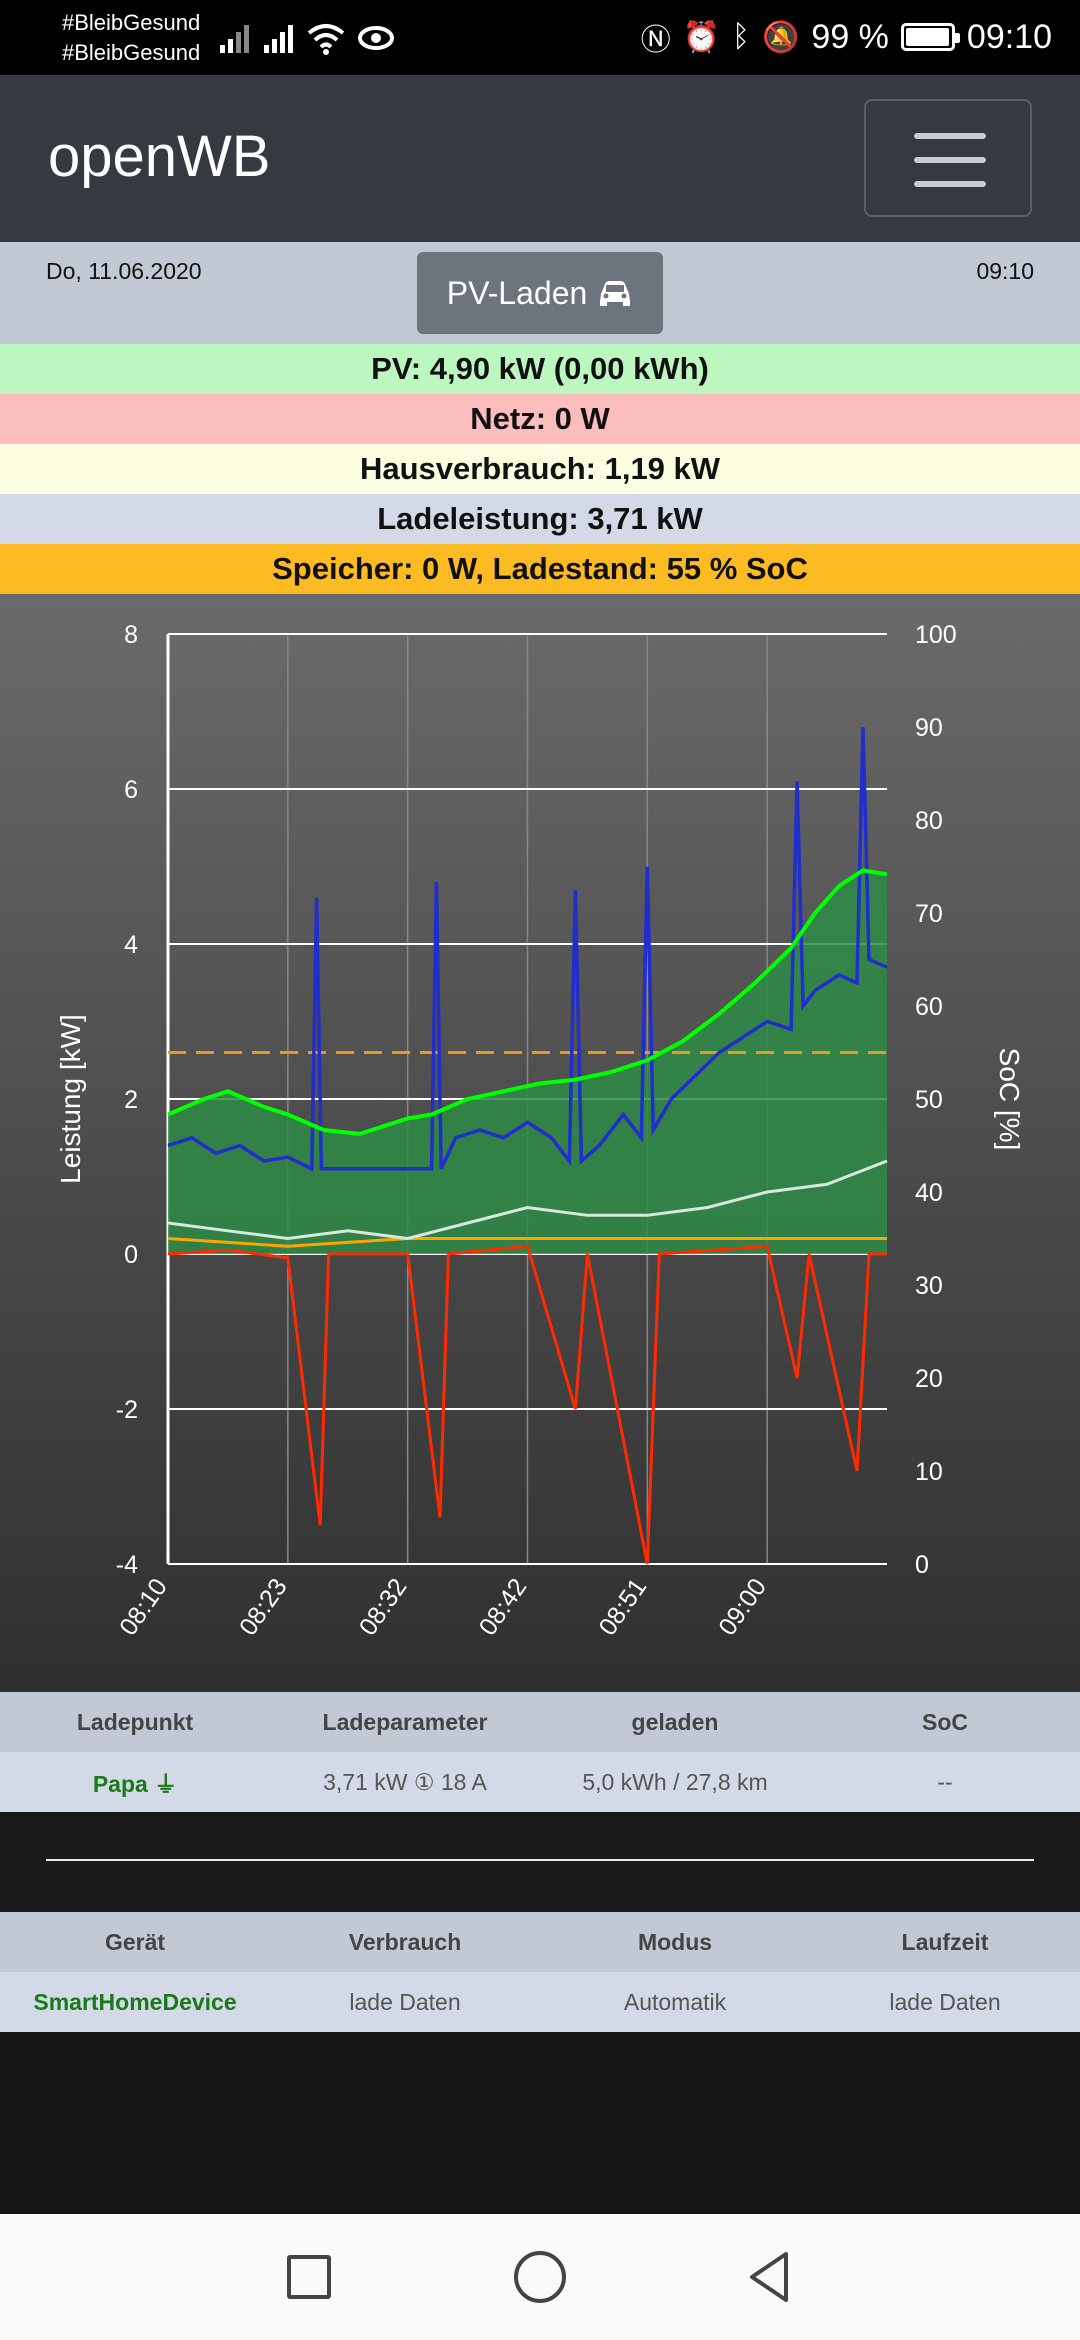 This screenshot has height=2340, width=1080. I want to click on header-geraet: Gerät, so click(135, 1941).